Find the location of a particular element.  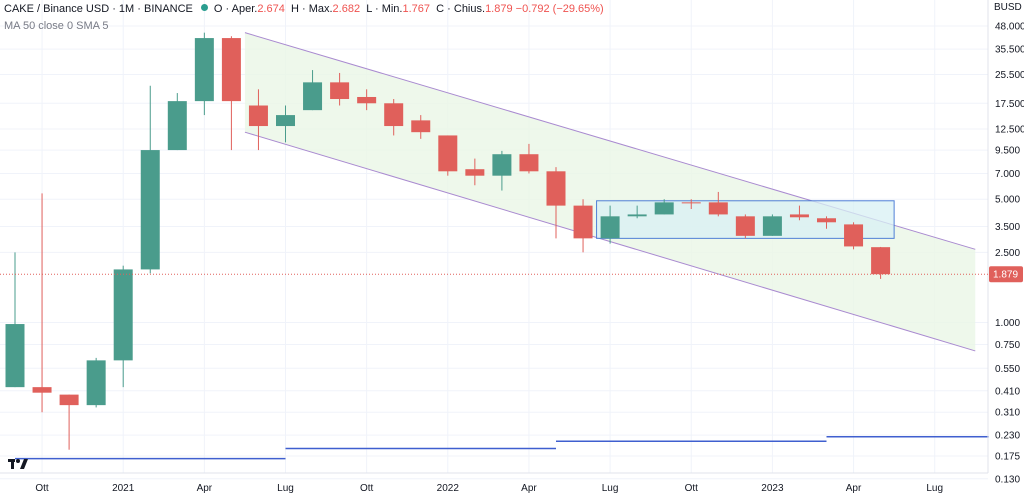

y-tick-label: 35.500 is located at coordinates (1009, 50).